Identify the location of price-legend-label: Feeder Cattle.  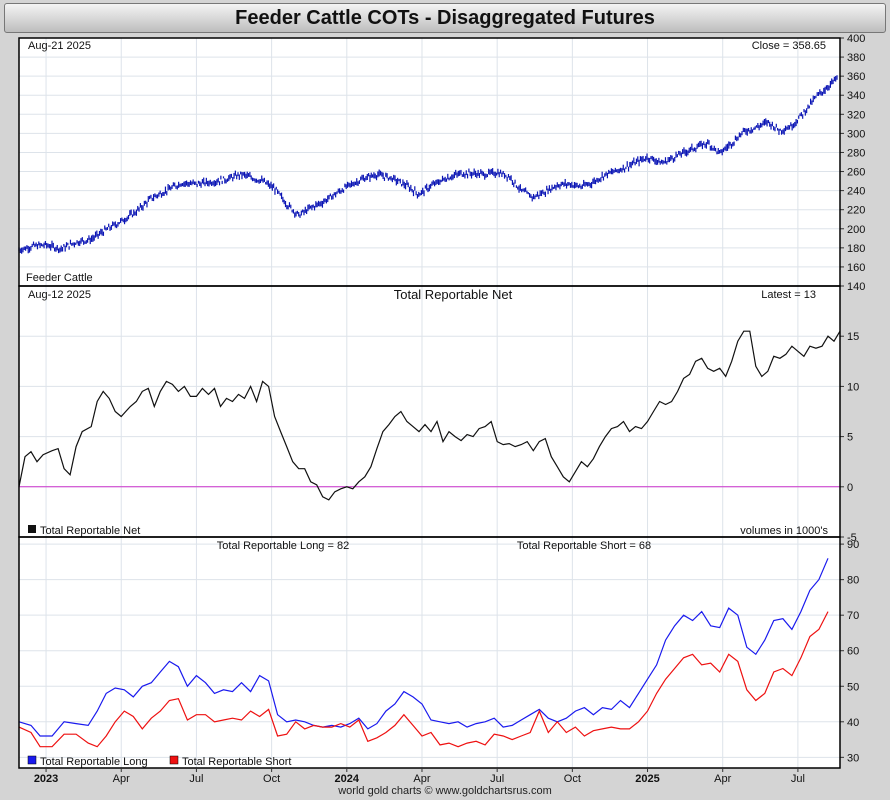
(59, 278).